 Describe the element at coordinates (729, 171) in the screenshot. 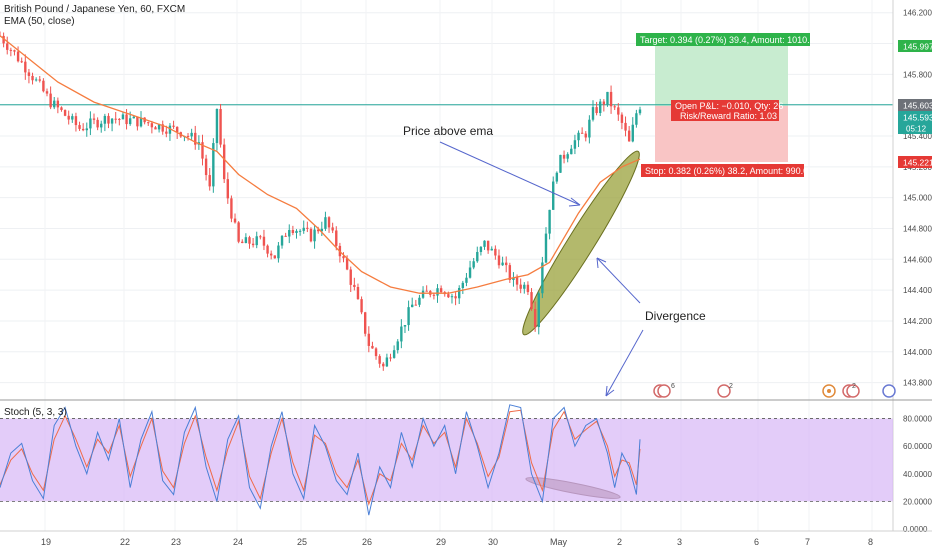

I see `stop-label: Stop: 0.382 (0.26%) 38.2, Amount: 990.07` at that location.